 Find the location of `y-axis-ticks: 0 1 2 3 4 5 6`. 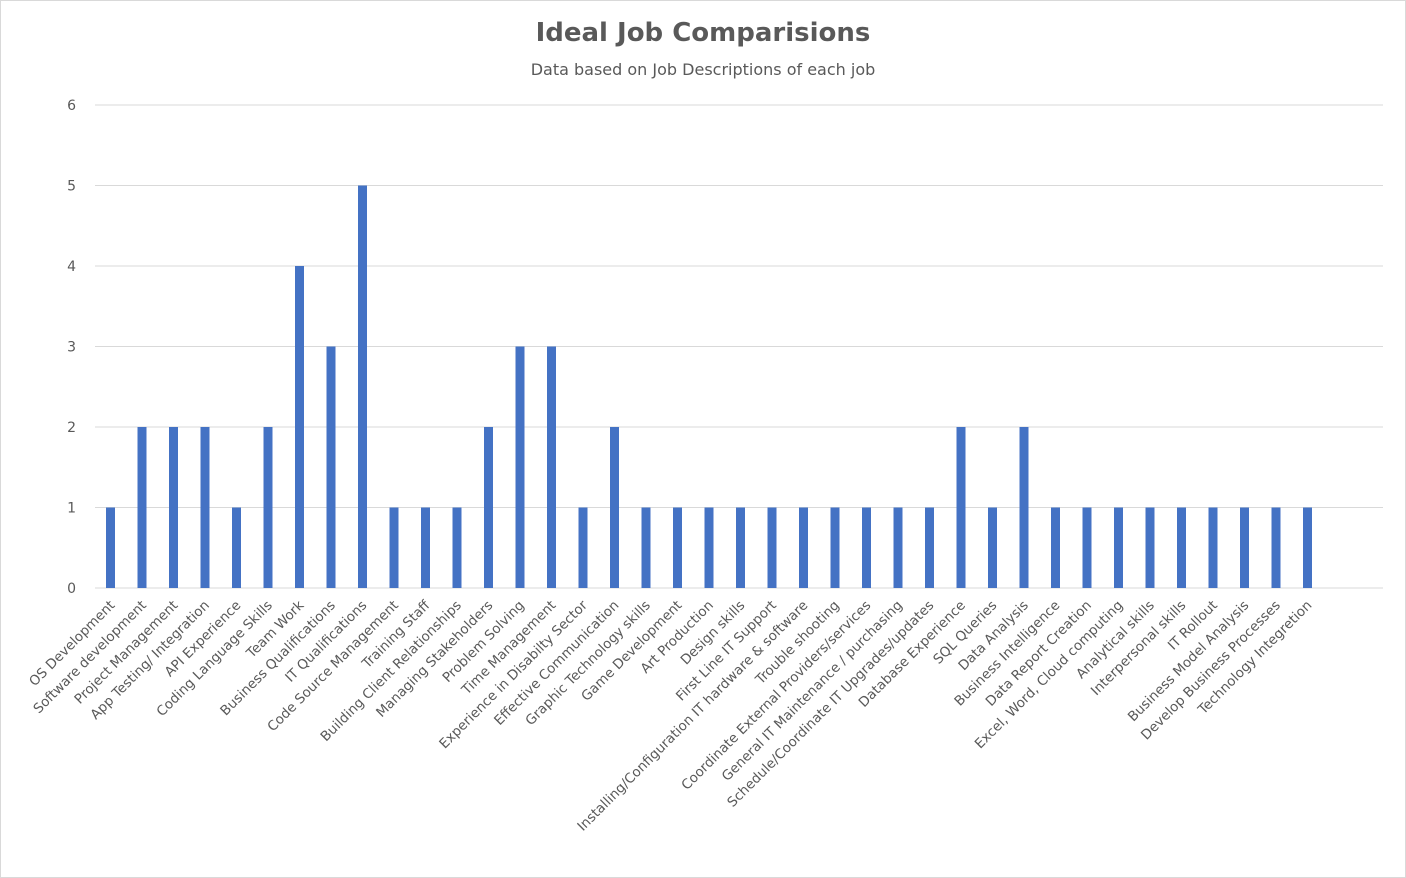

y-axis-ticks: 0 1 2 3 4 5 6 is located at coordinates (71, 347).